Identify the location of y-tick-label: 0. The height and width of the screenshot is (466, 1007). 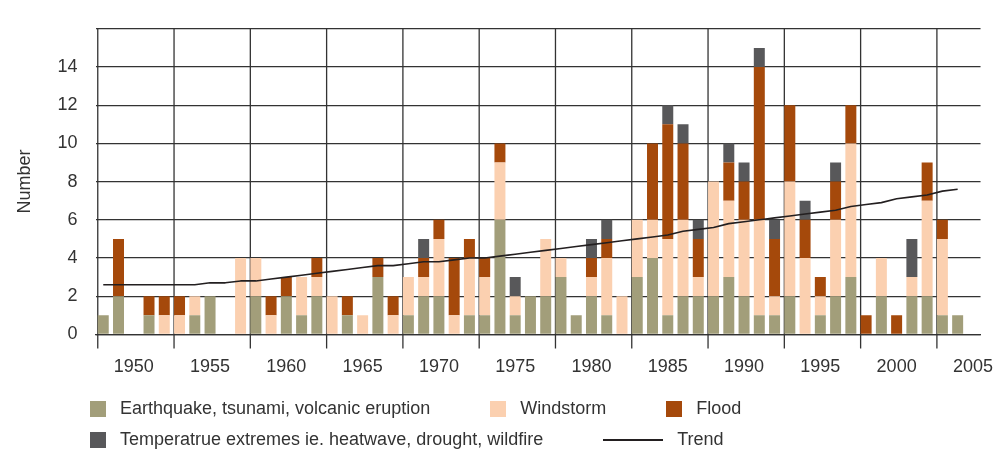
(72, 333).